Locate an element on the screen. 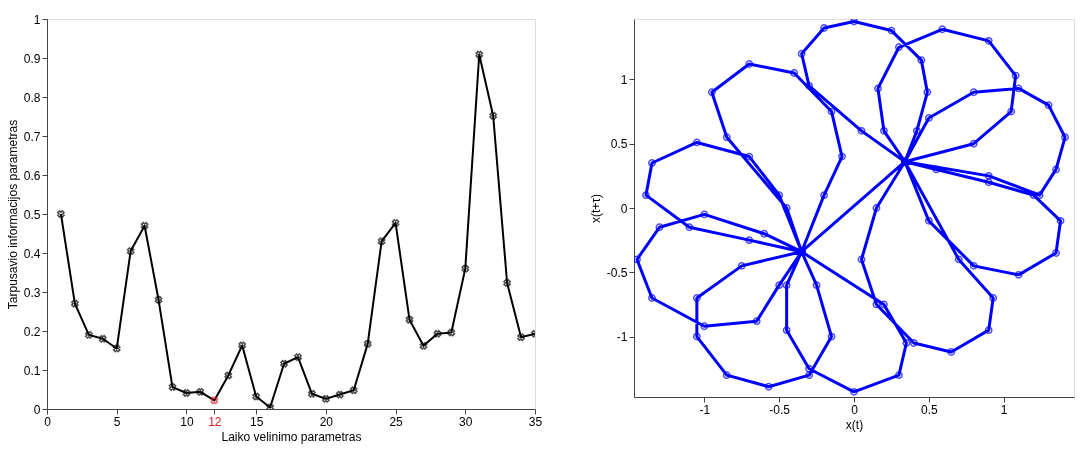  x-tick-label: 15 is located at coordinates (256, 421).